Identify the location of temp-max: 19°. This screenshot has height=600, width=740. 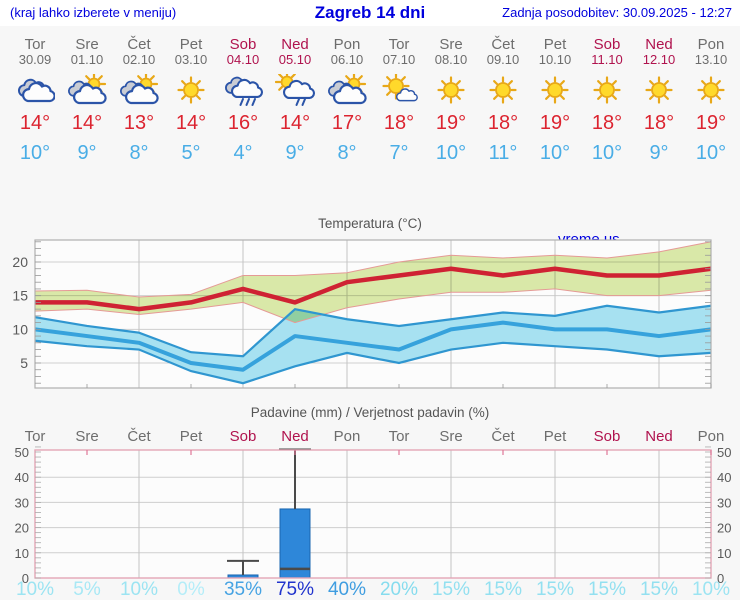
(555, 123).